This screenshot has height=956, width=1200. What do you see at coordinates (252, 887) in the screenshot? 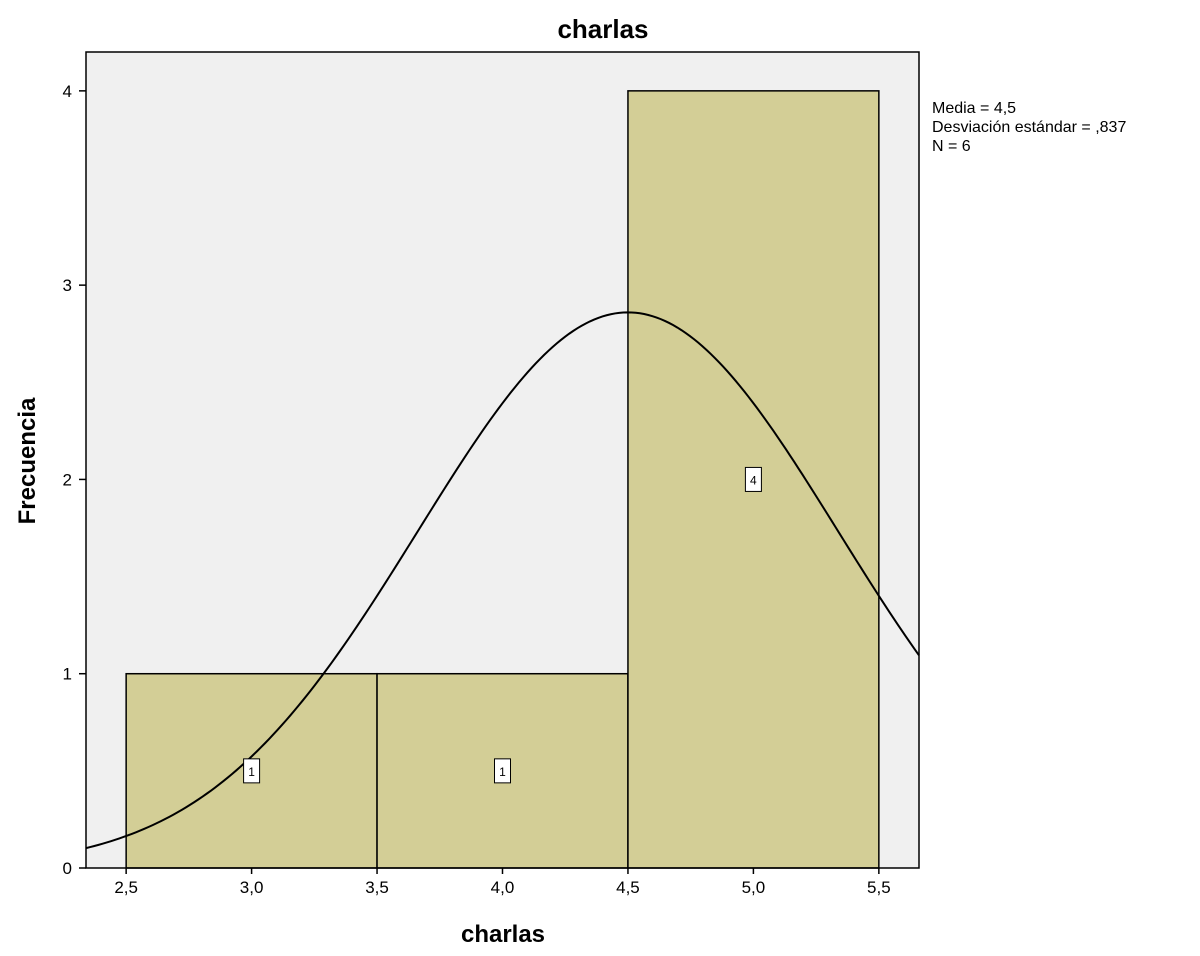
I see `x-tick-label: 3,0` at bounding box center [252, 887].